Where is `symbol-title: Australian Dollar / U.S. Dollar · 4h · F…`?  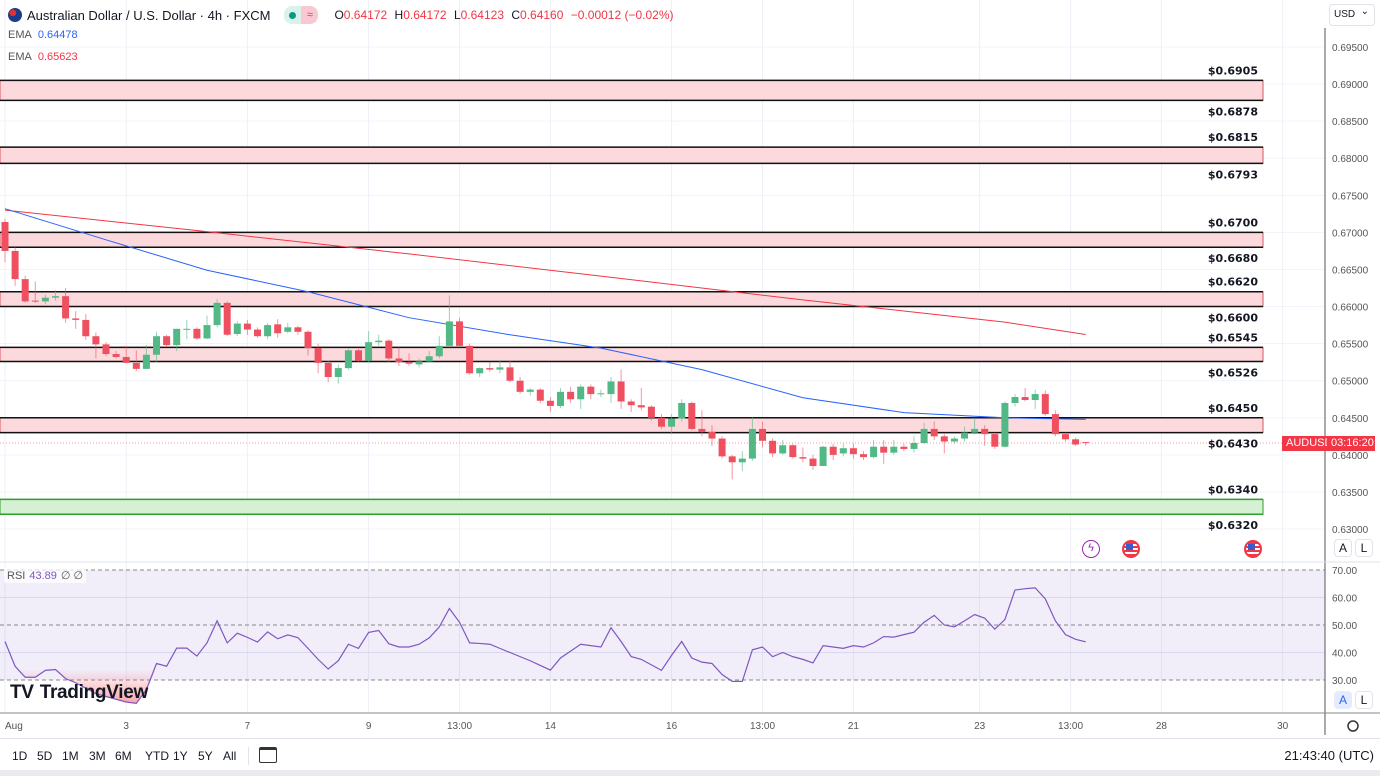
symbol-title: Australian Dollar / U.S. Dollar · 4h · F… is located at coordinates (149, 15).